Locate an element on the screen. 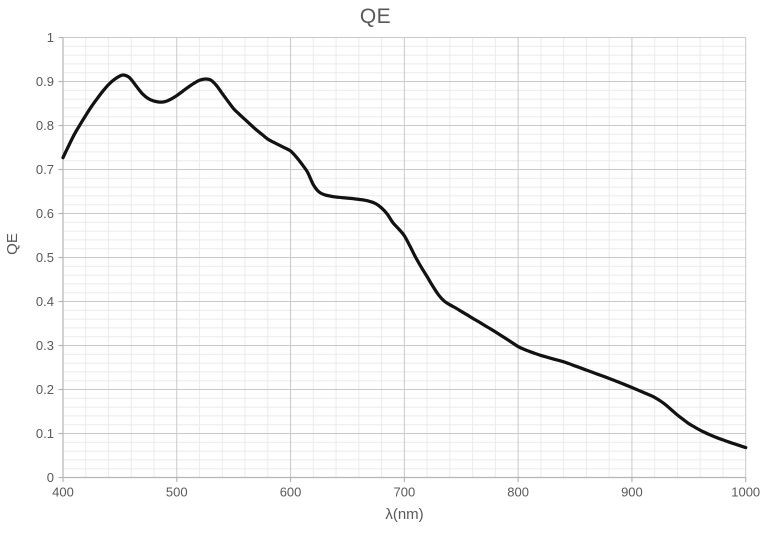 The width and height of the screenshot is (777, 542). y-tick-label: 0.5 is located at coordinates (45, 257).